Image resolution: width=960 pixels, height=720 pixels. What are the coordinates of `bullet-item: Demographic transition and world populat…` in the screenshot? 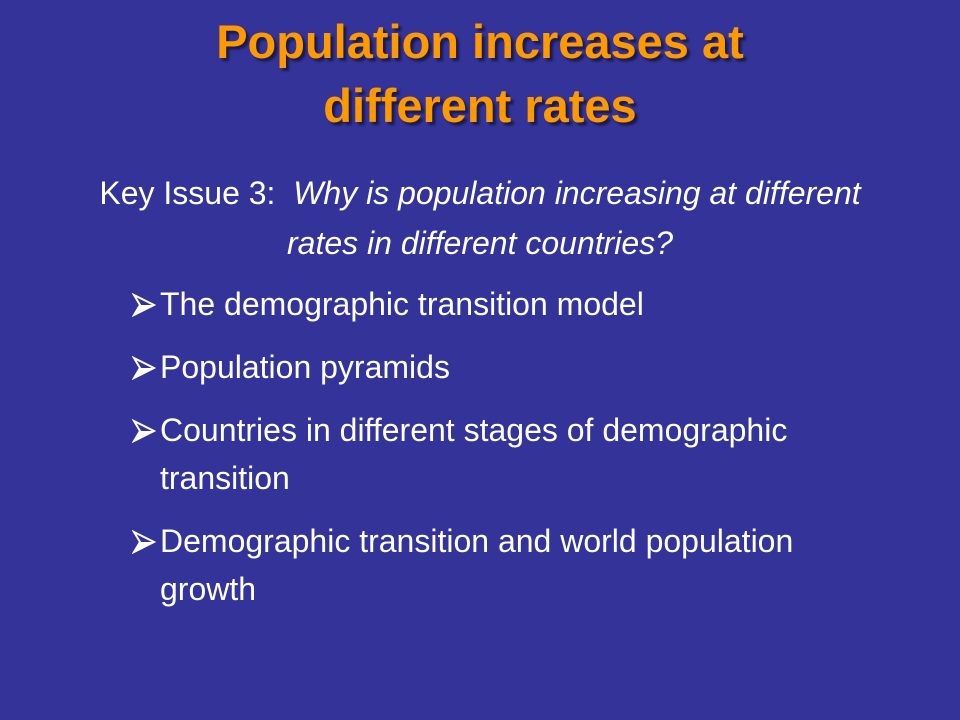 It's located at (490, 565).